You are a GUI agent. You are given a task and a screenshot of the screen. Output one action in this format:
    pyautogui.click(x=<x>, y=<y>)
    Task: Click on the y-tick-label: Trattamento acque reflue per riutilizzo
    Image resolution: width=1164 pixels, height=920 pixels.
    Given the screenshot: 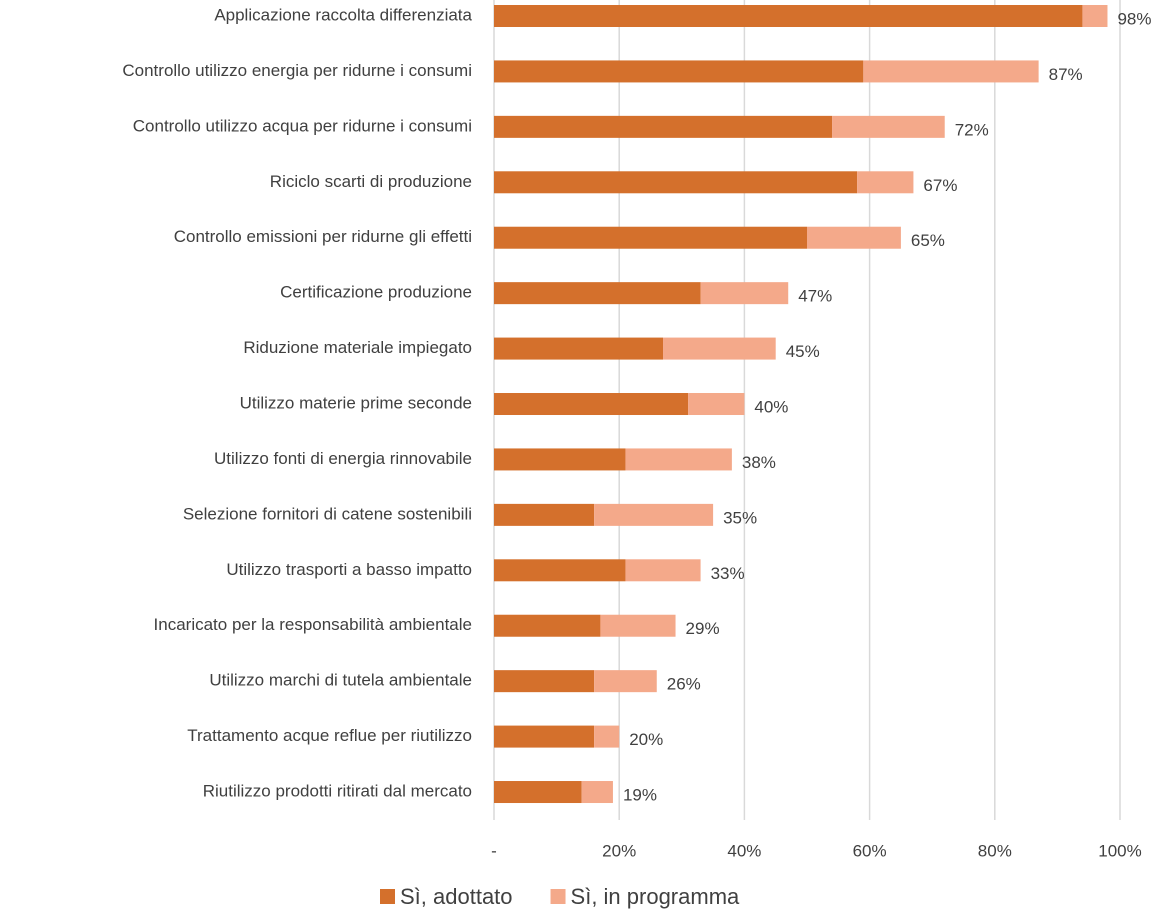 What is the action you would take?
    pyautogui.click(x=329, y=735)
    